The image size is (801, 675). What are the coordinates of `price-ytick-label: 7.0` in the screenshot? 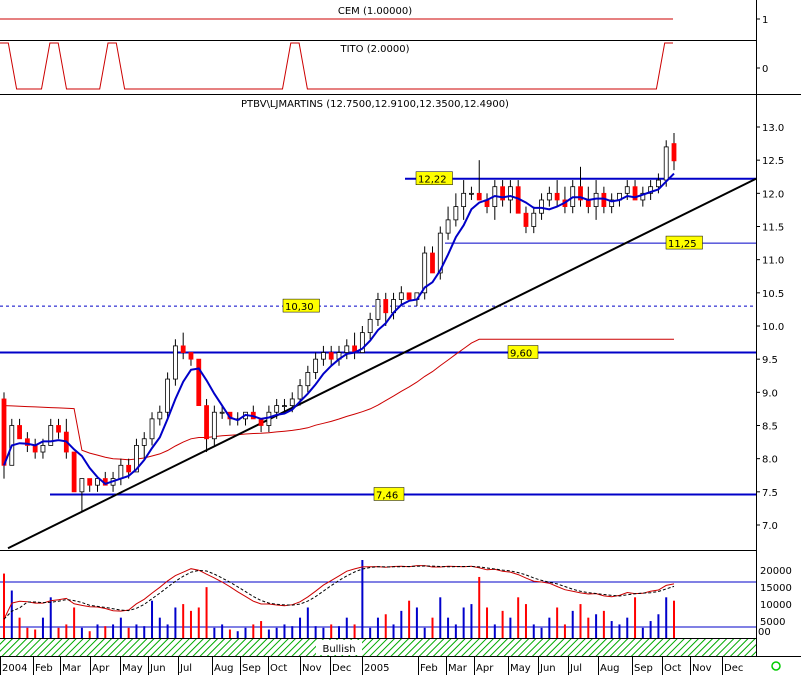 It's located at (770, 526).